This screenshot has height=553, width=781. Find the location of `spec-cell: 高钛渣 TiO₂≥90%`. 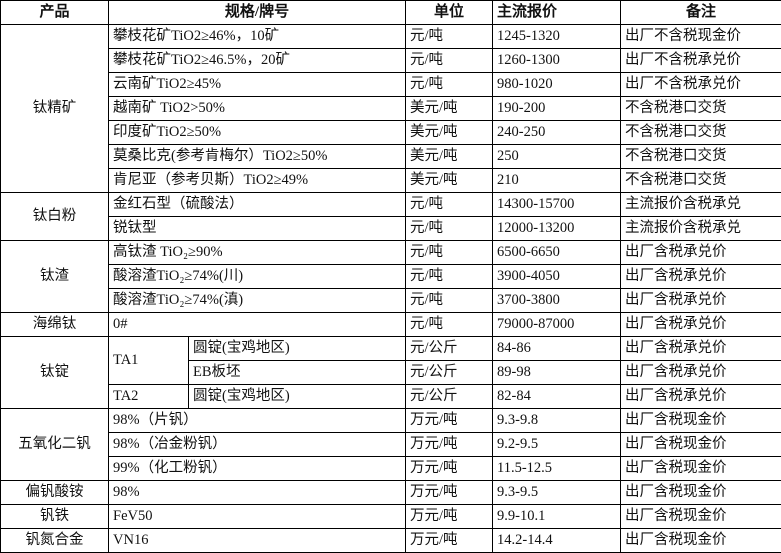

spec-cell: 高钛渣 TiO₂≥90% is located at coordinates (257, 252).